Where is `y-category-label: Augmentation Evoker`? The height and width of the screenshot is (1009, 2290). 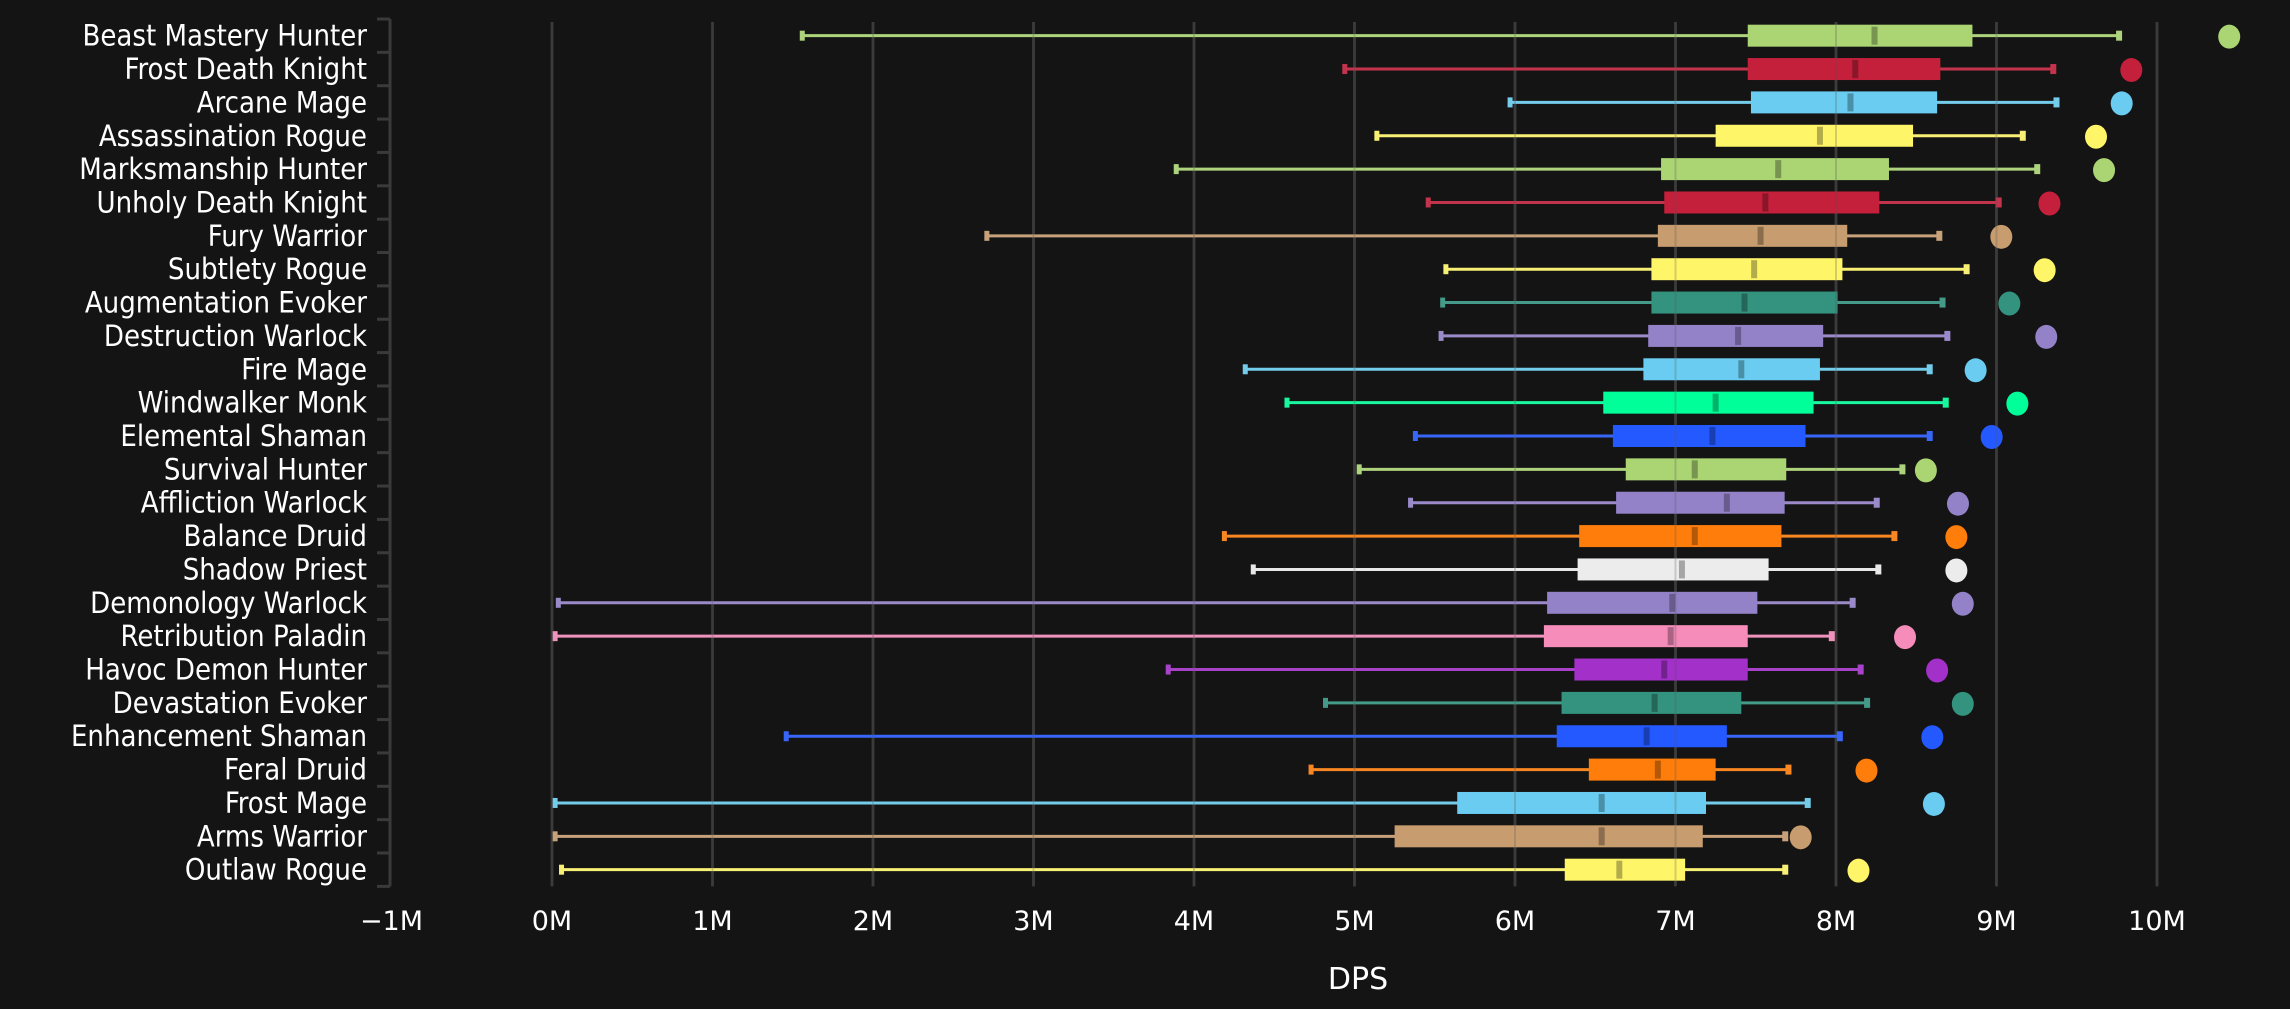 y-category-label: Augmentation Evoker is located at coordinates (226, 303).